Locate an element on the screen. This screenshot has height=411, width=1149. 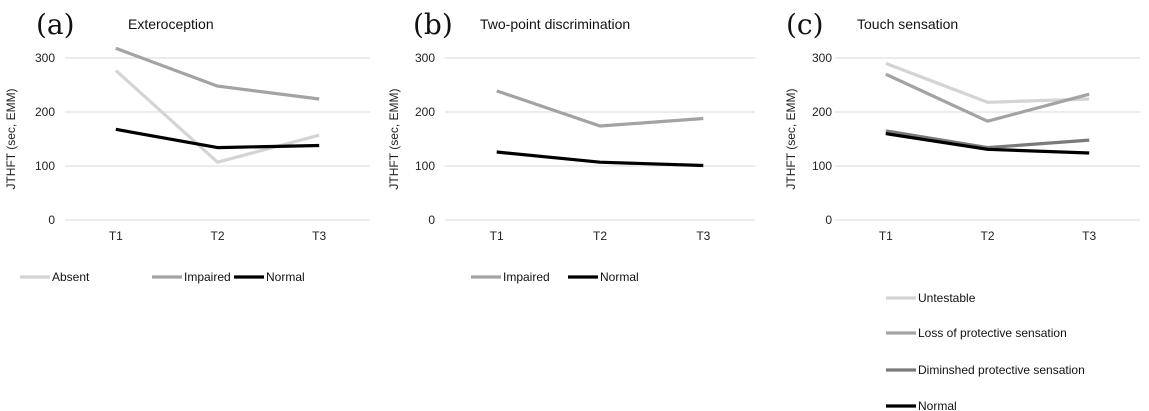
legend-item: Loss of protective sensation is located at coordinates (976, 333).